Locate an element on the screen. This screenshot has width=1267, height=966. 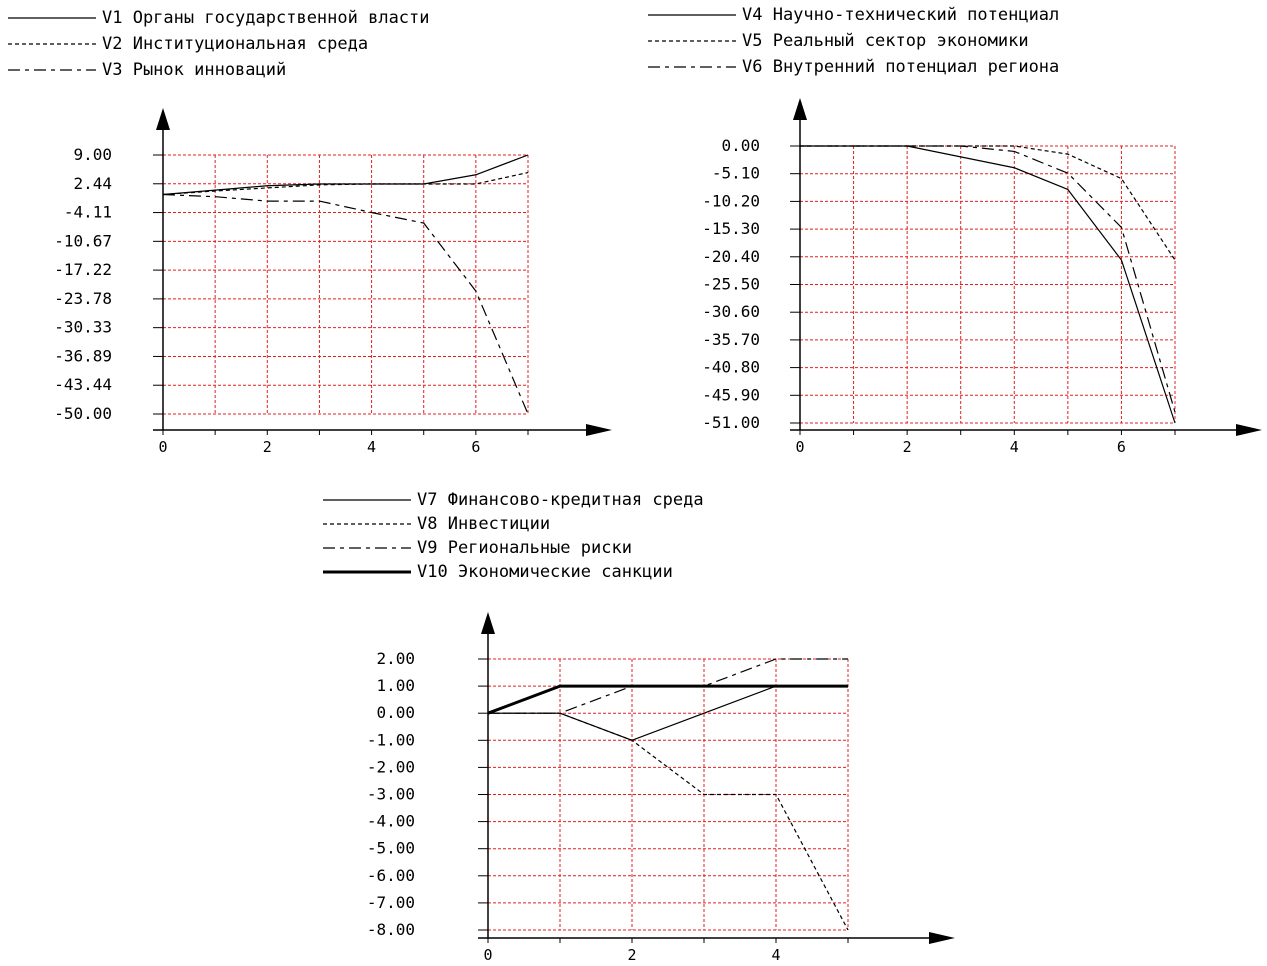
y-tick-label: -7.00 is located at coordinates (391, 902).